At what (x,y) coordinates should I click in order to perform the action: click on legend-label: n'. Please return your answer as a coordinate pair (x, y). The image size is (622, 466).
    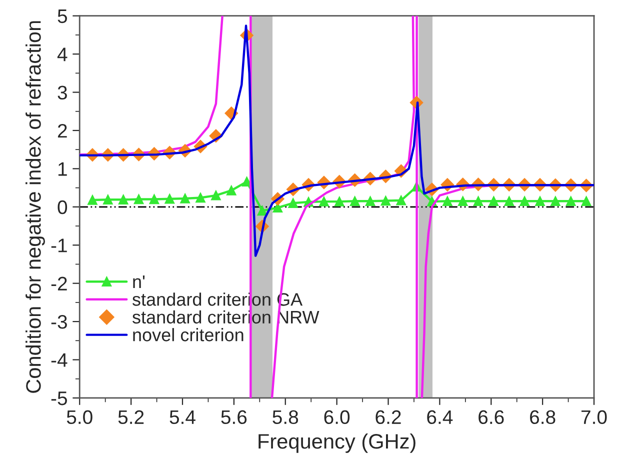
    Looking at the image, I should click on (139, 282).